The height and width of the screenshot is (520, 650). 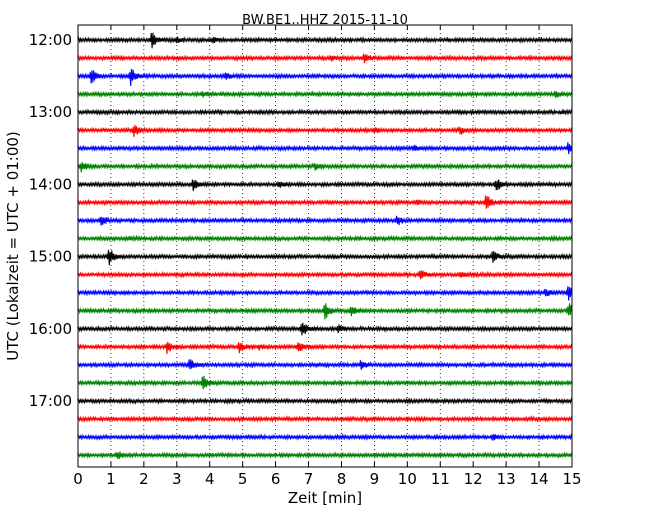 What do you see at coordinates (144, 479) in the screenshot?
I see `x-tick-label: 2` at bounding box center [144, 479].